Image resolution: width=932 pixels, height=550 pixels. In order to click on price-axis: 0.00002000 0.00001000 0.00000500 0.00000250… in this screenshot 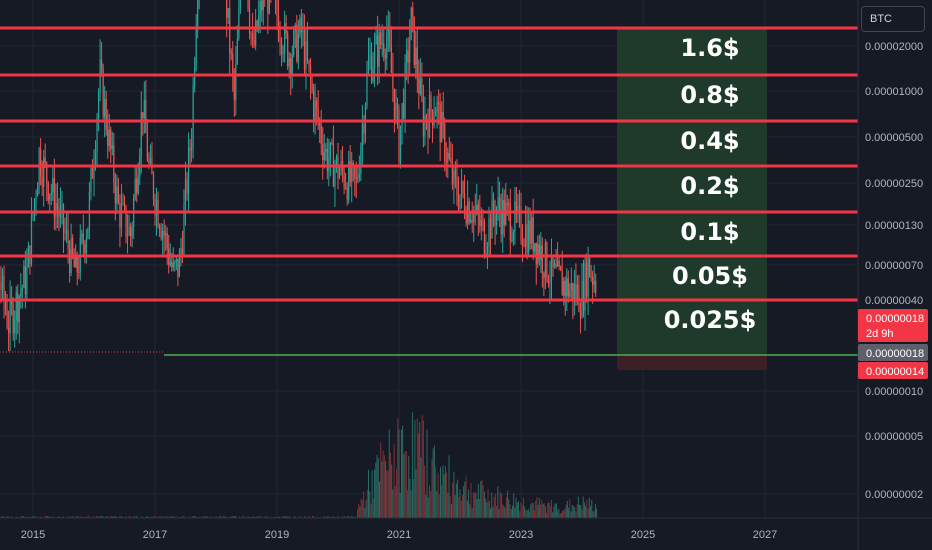, I will do `click(890, 275)`.